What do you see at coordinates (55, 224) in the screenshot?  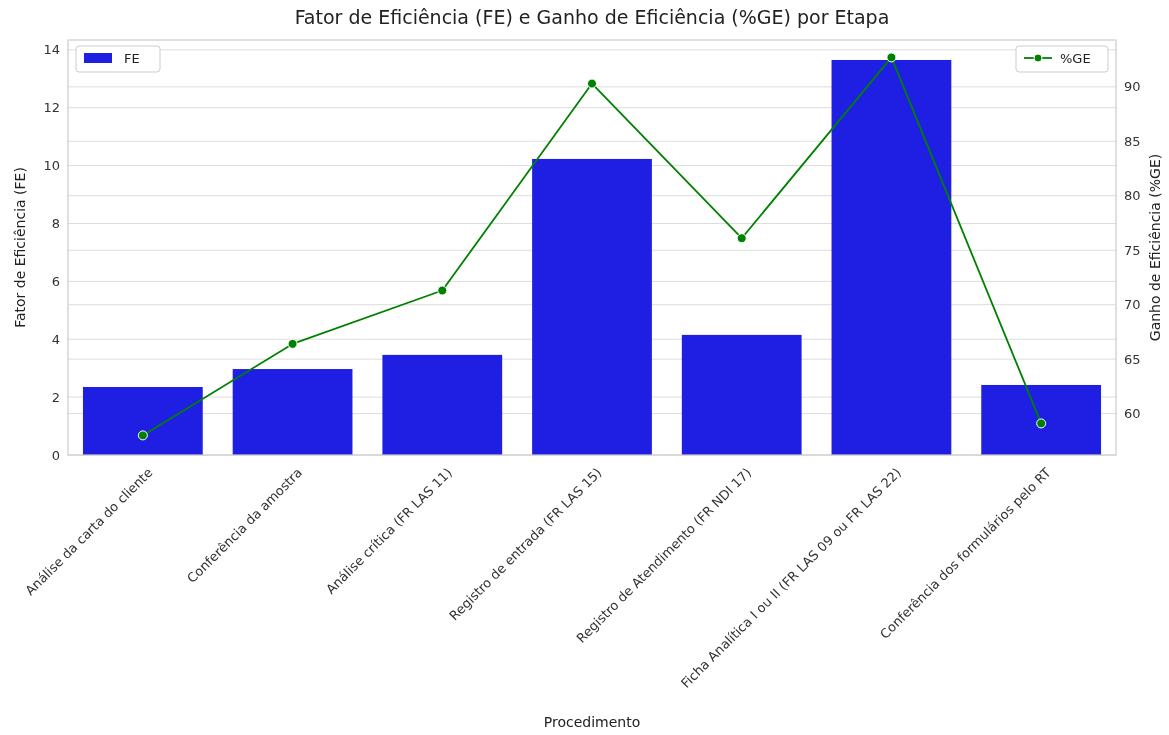 I see `y-tick-label: 8` at bounding box center [55, 224].